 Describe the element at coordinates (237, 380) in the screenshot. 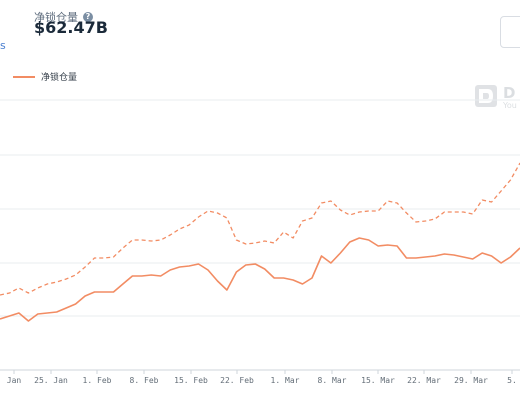

I see `x-tick-label: 22. Feb` at that location.